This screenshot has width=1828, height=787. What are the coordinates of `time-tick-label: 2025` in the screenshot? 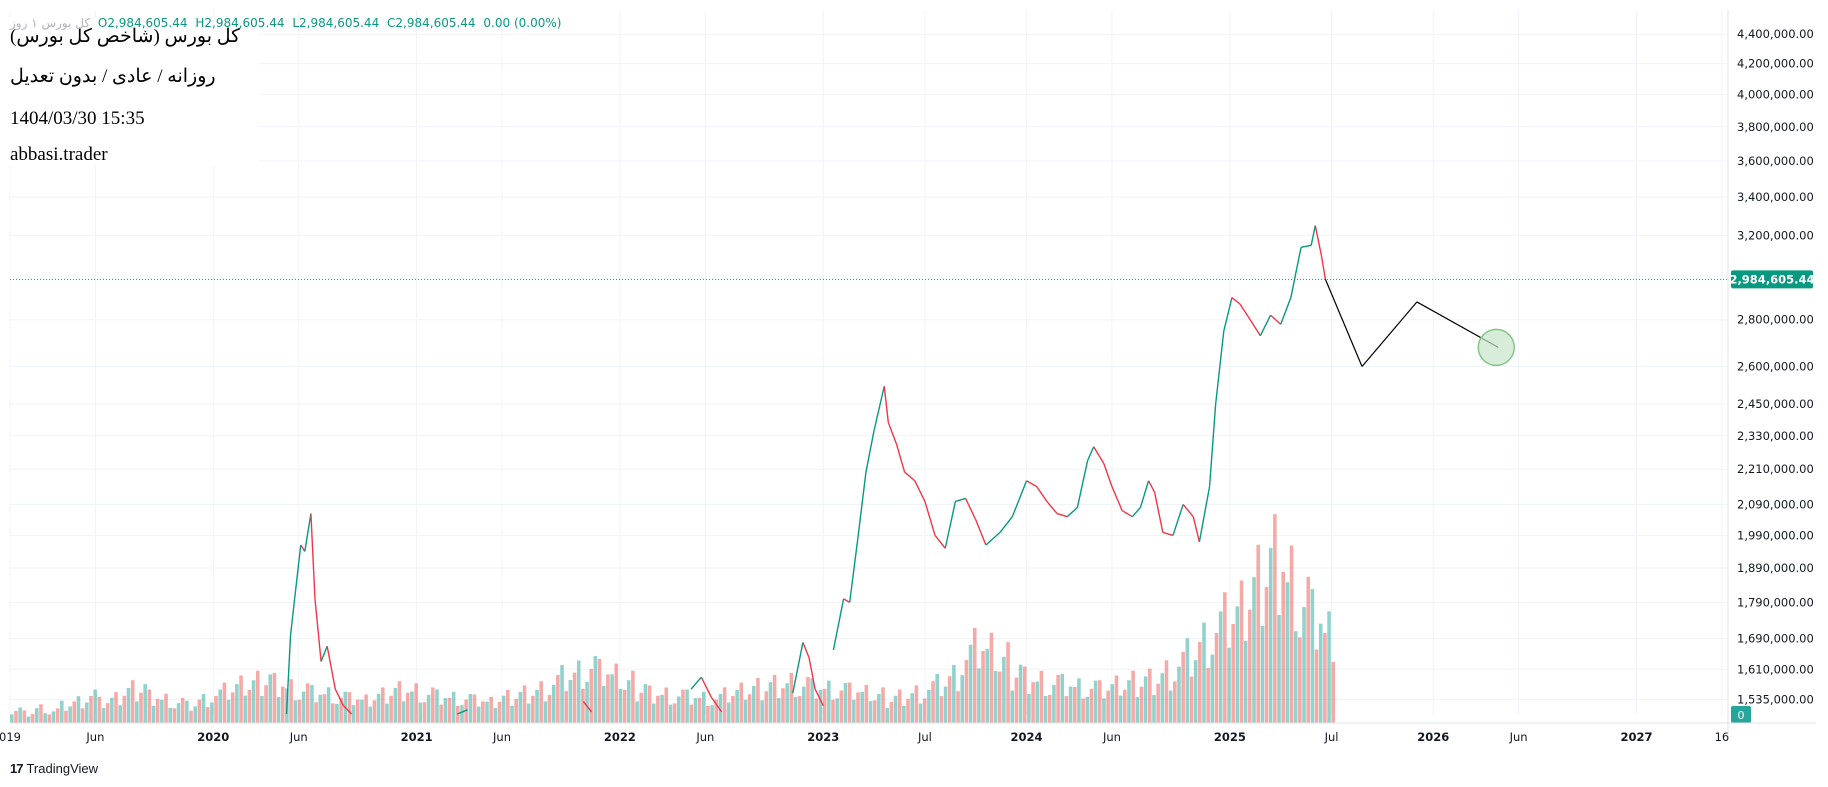 It's located at (1230, 737).